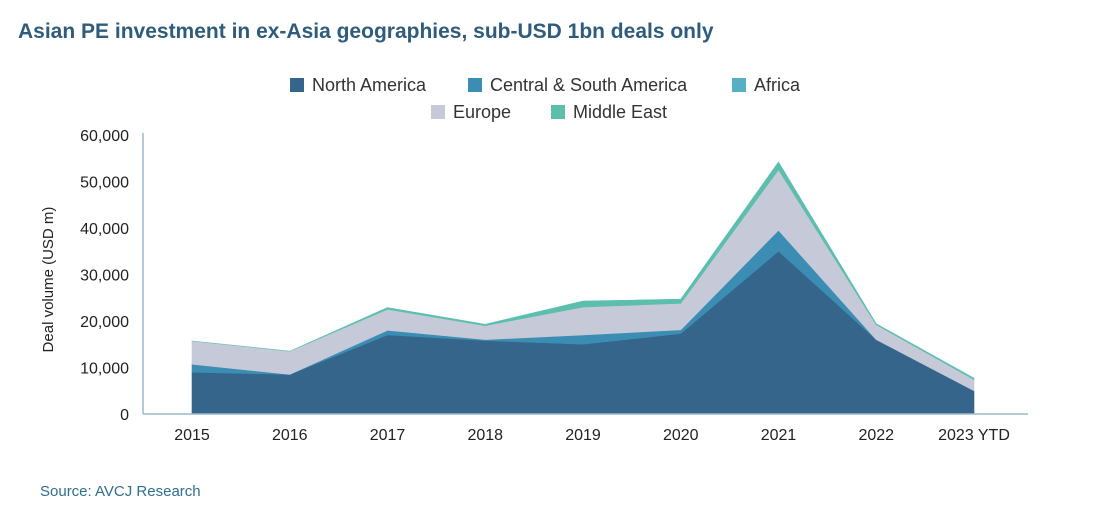 This screenshot has width=1094, height=521. Describe the element at coordinates (388, 435) in the screenshot. I see `x-tick-label: 2017` at that location.